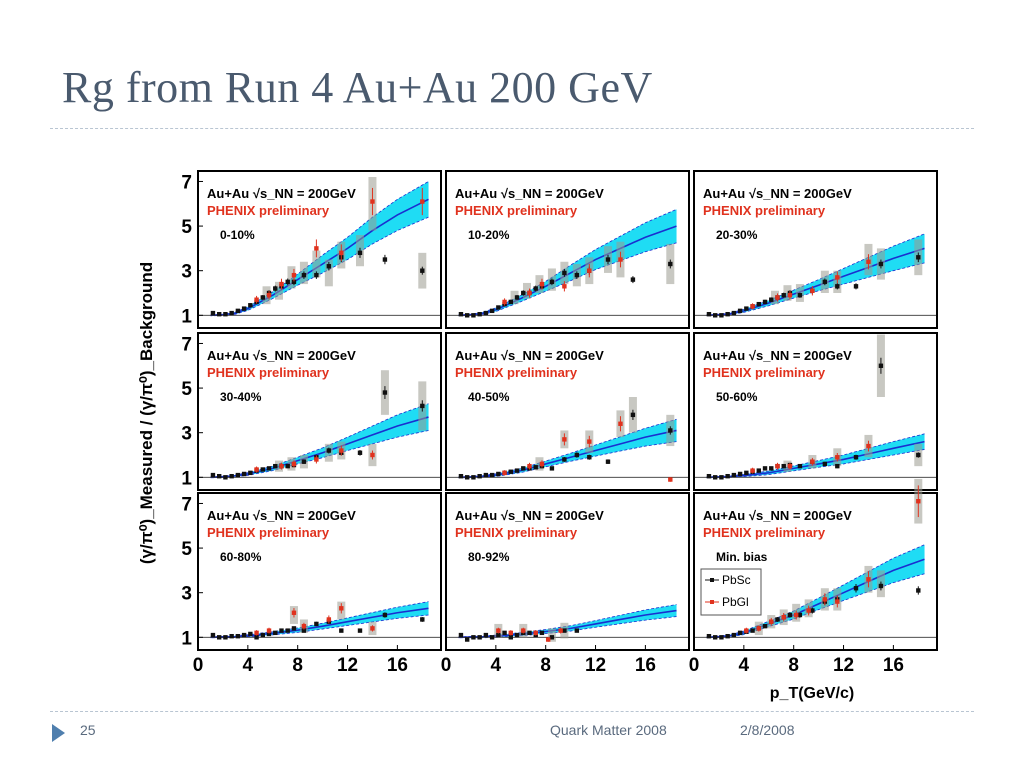 The height and width of the screenshot is (768, 1024). I want to click on theory-band, so click(319, 619).